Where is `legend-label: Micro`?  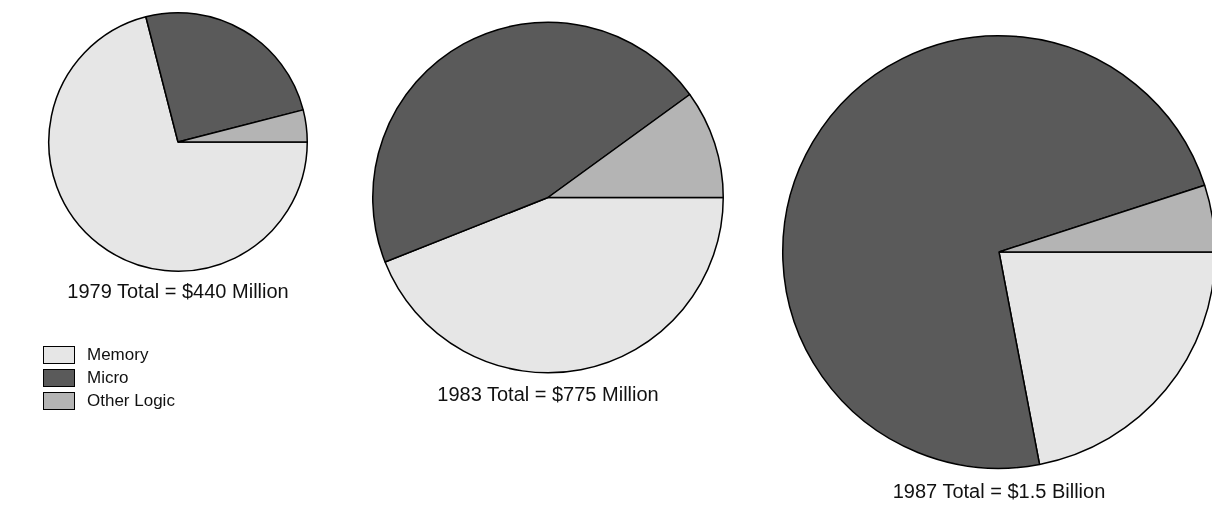
legend-label: Micro is located at coordinates (108, 377).